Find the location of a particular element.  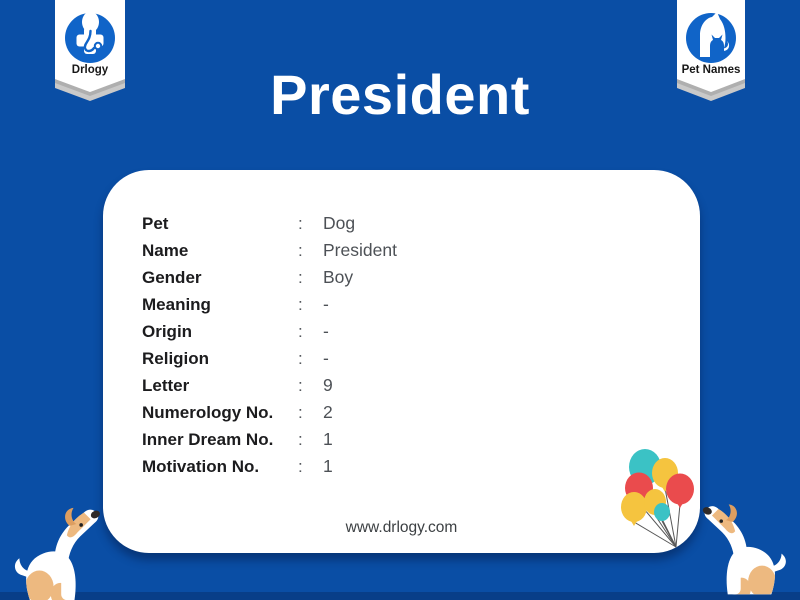

dog-looking-up-right-illustration is located at coordinates (744, 549).